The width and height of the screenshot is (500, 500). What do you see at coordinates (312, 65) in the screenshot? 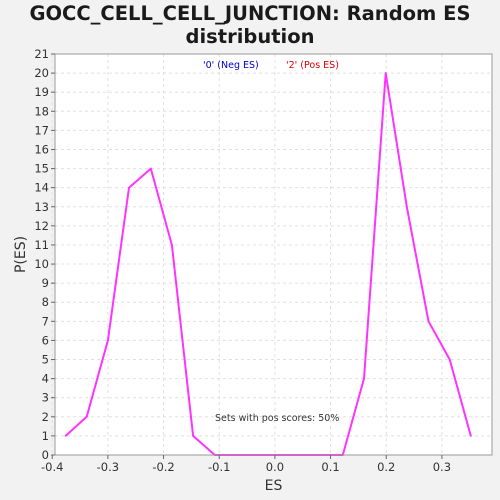
I see `legend-item-pos-es: '2' (Pos ES)` at bounding box center [312, 65].